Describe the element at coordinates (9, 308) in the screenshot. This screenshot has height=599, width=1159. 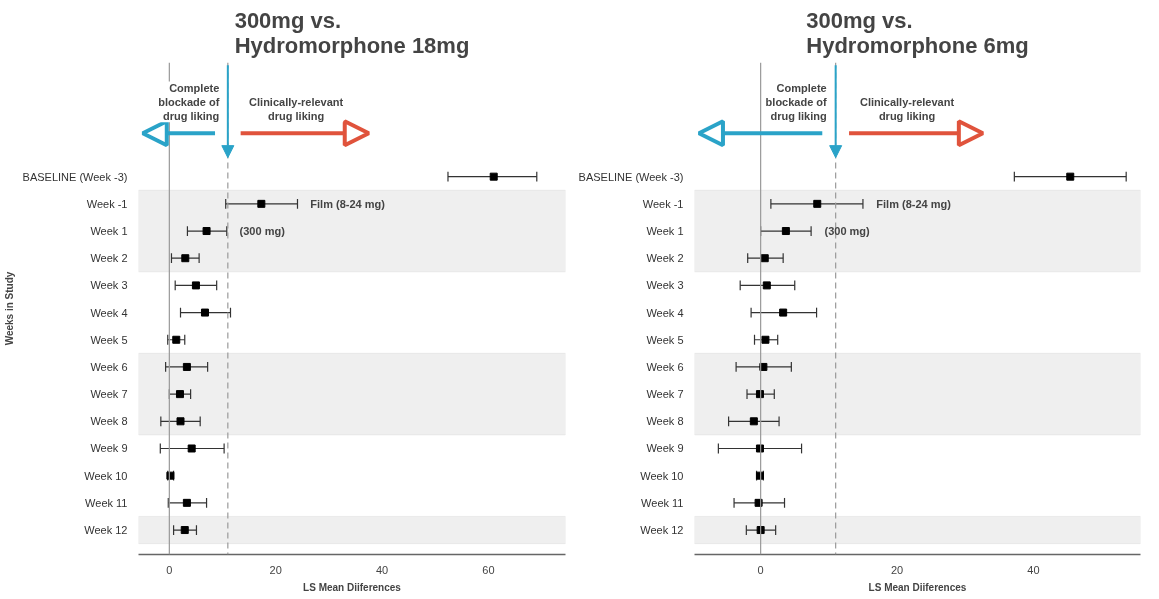
I see `y-axis-title: Weeks in Study` at that location.